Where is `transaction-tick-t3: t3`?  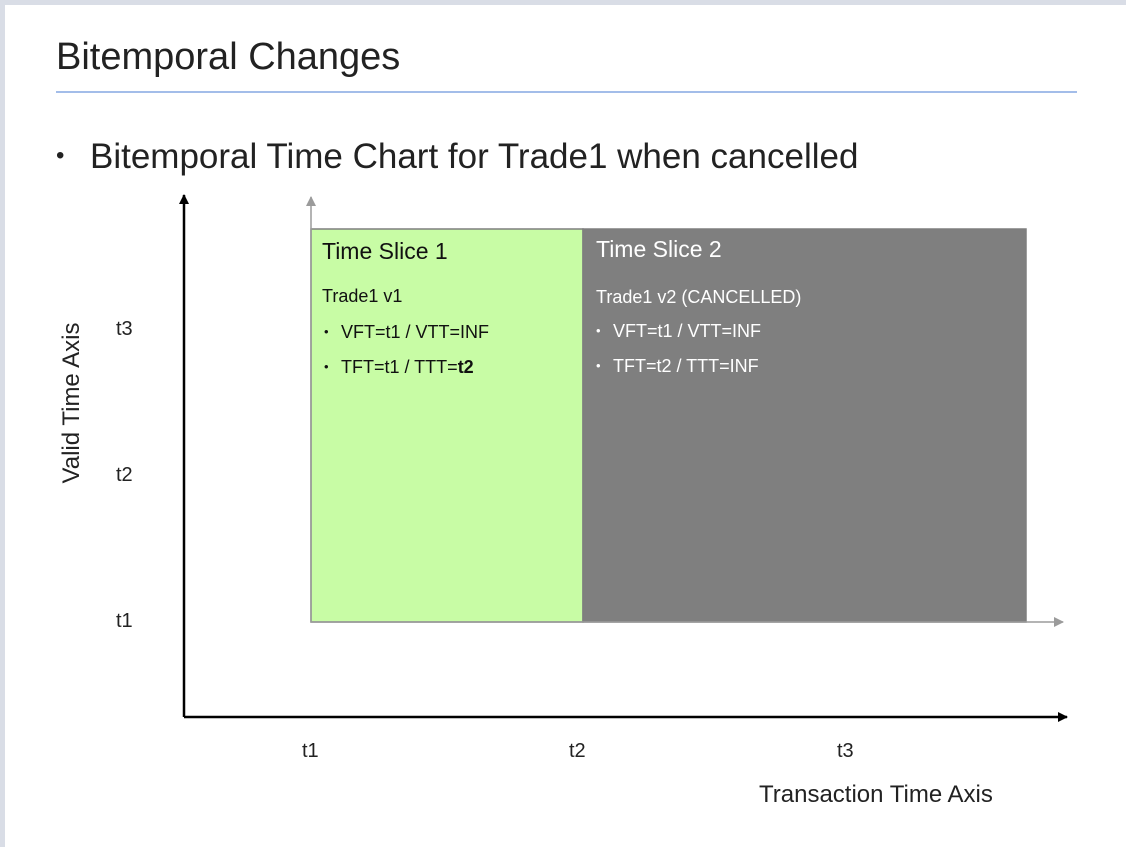
transaction-tick-t3: t3 is located at coordinates (845, 751).